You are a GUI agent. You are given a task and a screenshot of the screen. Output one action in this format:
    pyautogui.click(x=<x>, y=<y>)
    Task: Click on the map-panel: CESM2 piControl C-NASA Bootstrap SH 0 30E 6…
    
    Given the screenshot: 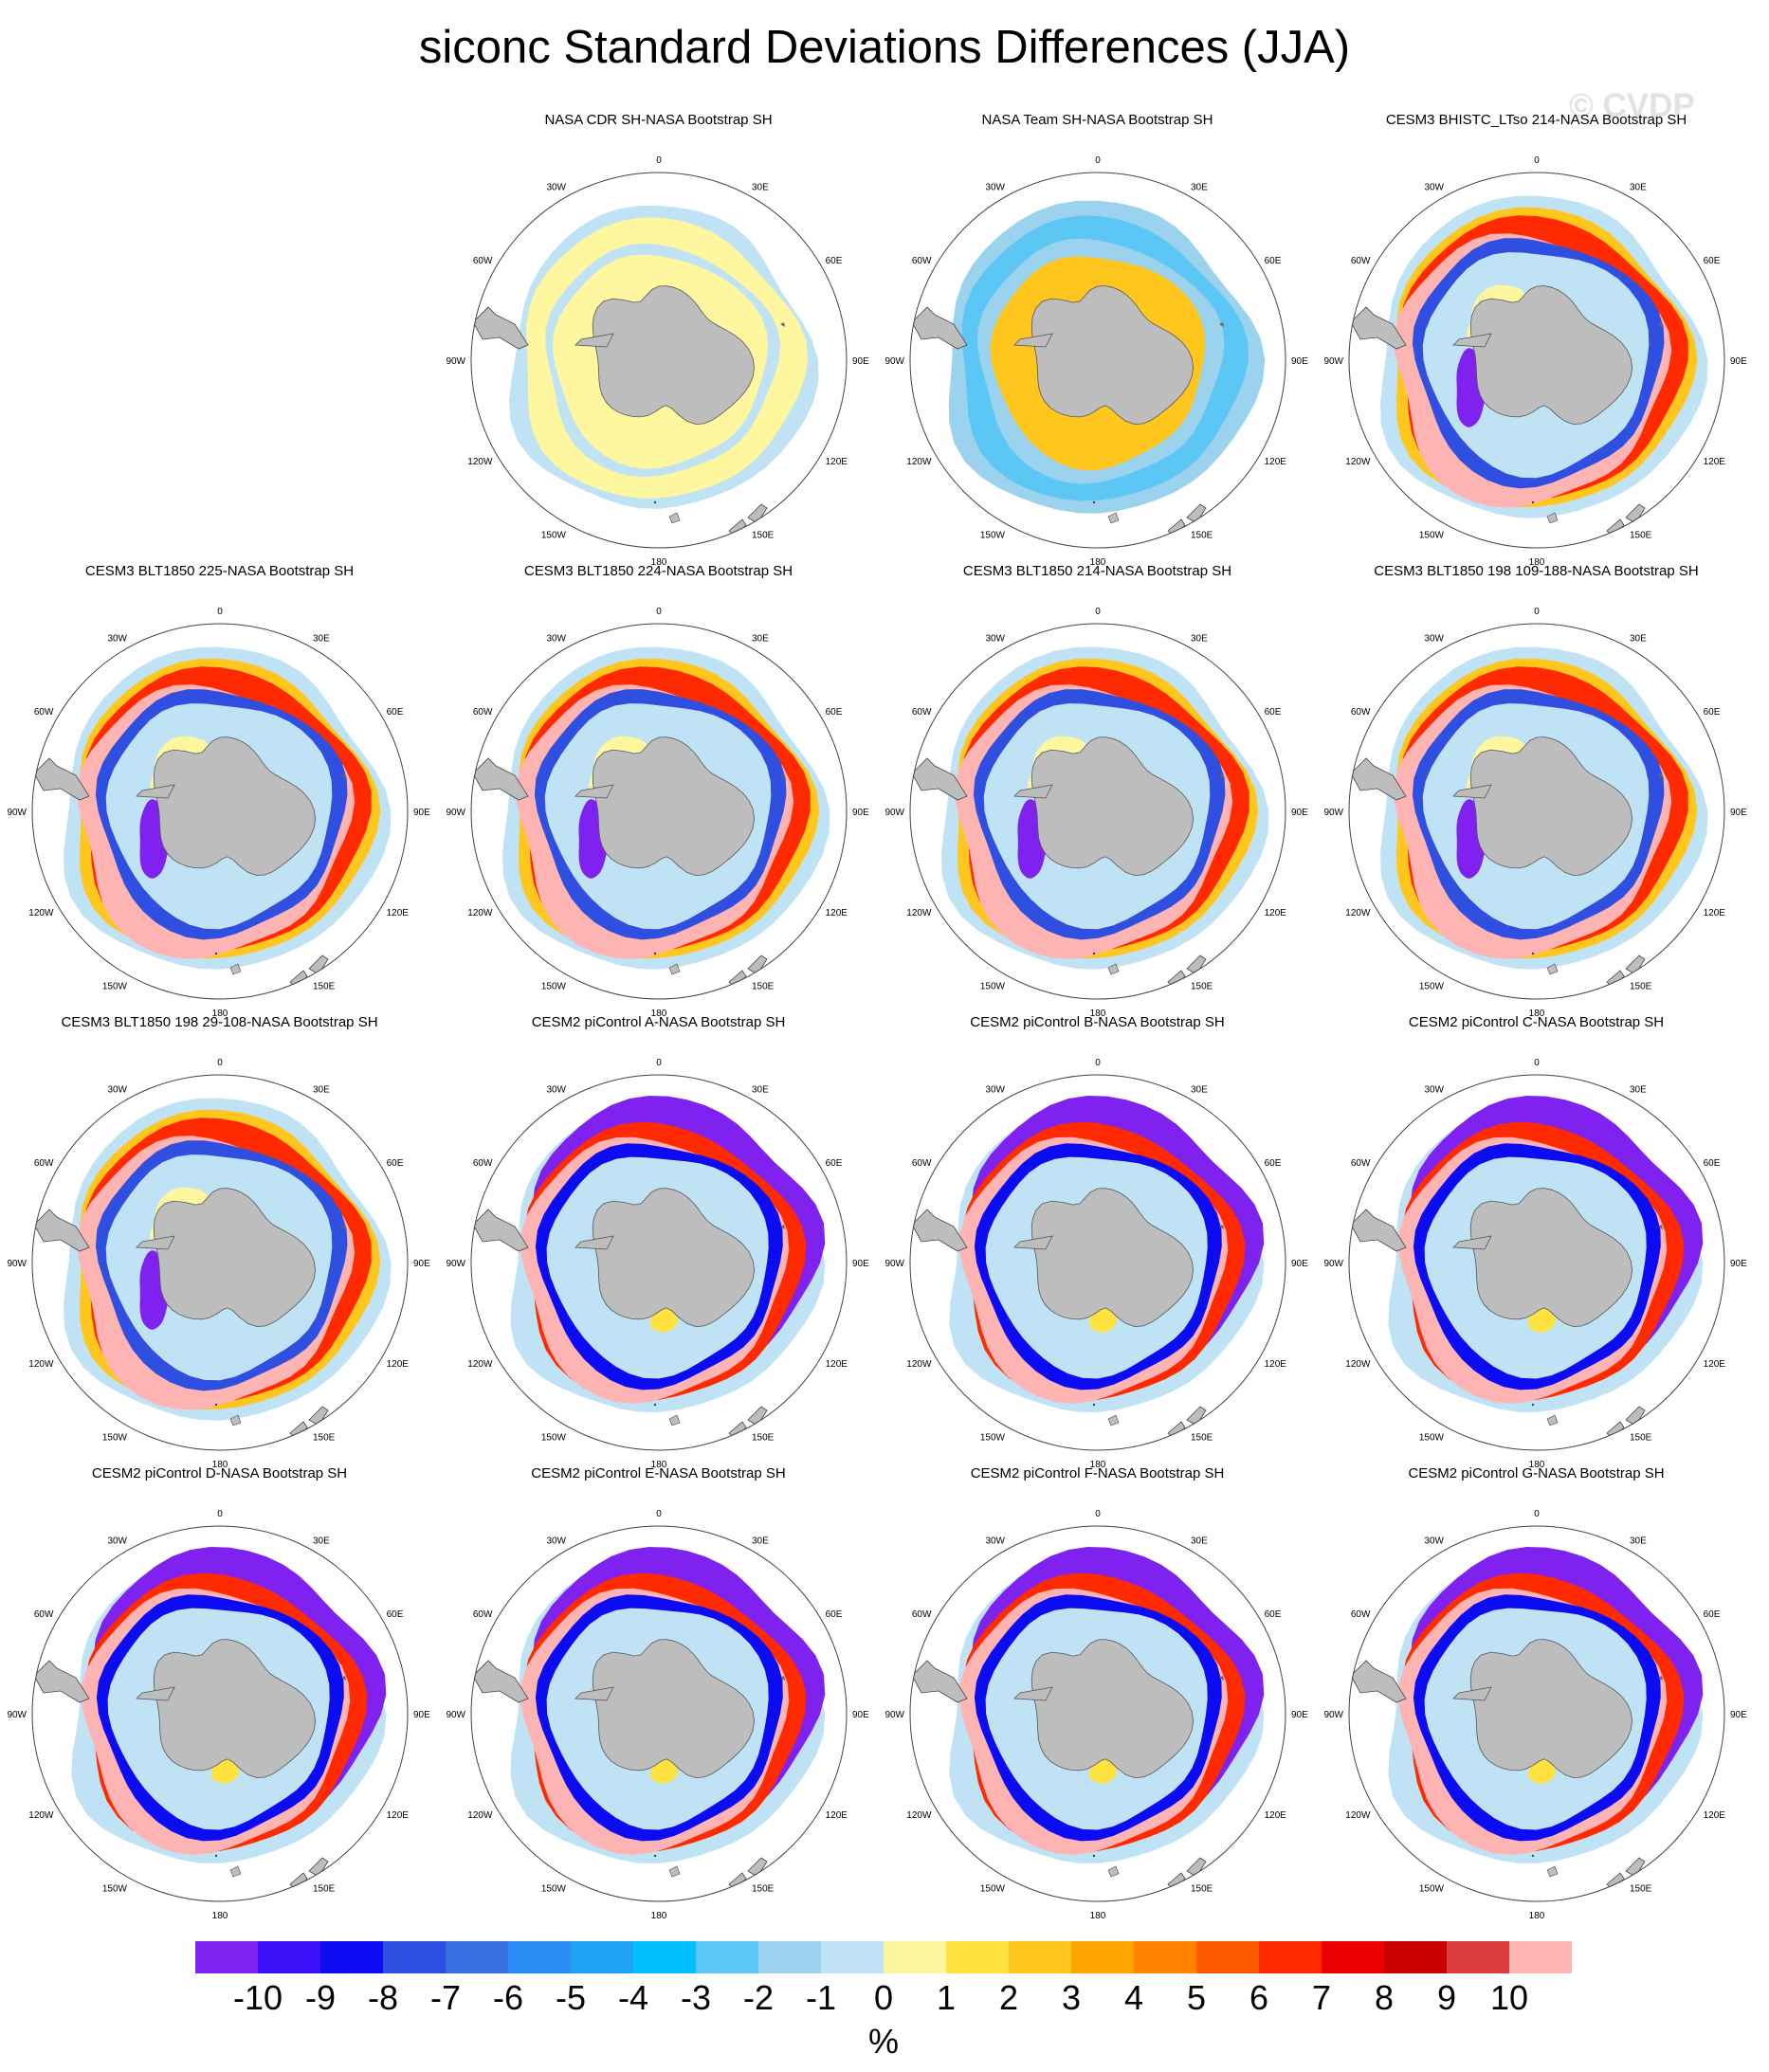 What is the action you would take?
    pyautogui.click(x=1537, y=1241)
    